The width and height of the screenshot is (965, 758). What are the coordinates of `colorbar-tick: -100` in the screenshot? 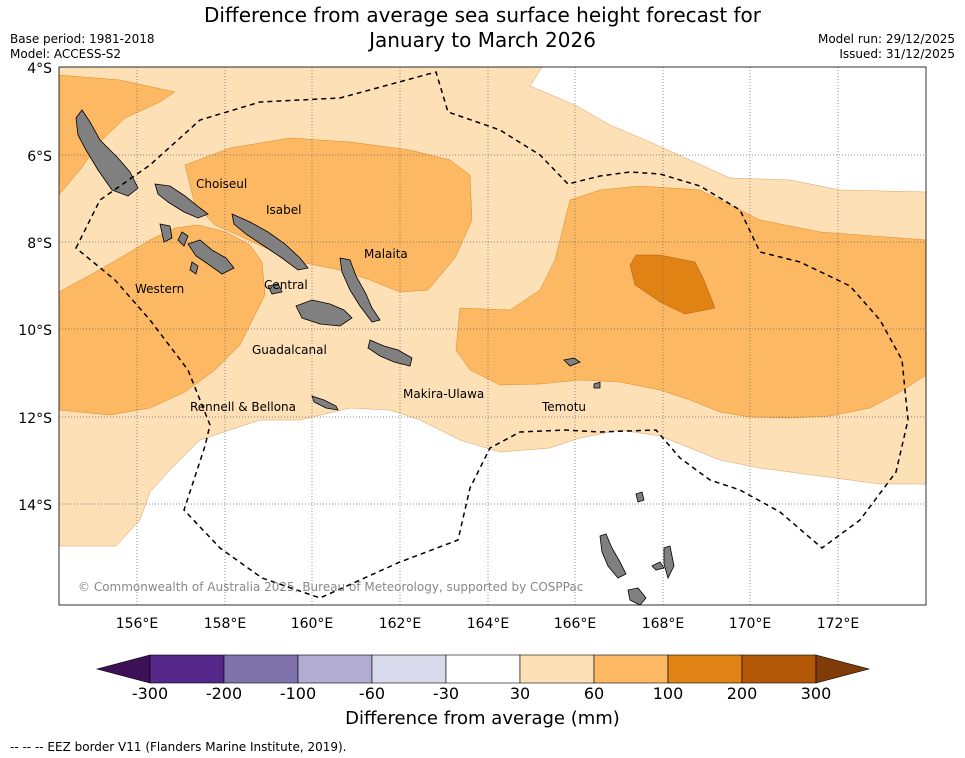 It's located at (298, 693).